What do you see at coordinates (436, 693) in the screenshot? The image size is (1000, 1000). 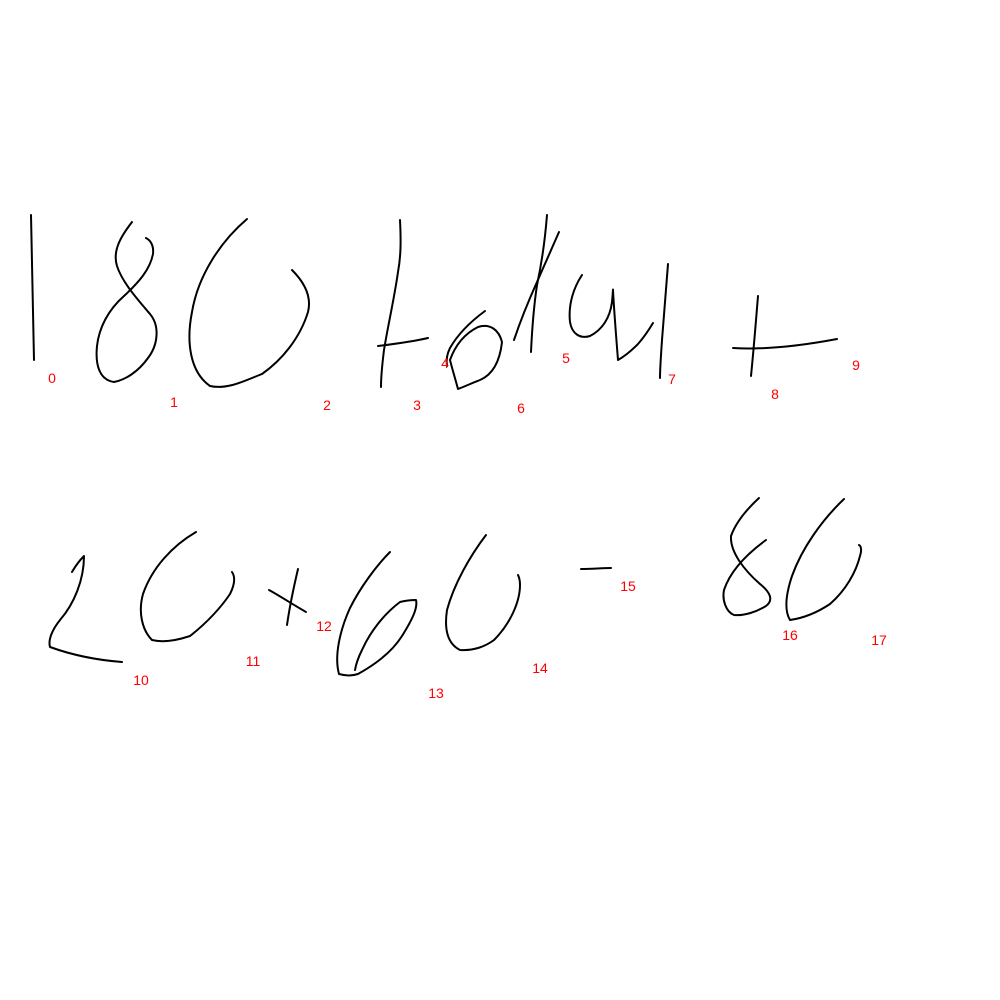 I see `stroke-label-13: 13` at bounding box center [436, 693].